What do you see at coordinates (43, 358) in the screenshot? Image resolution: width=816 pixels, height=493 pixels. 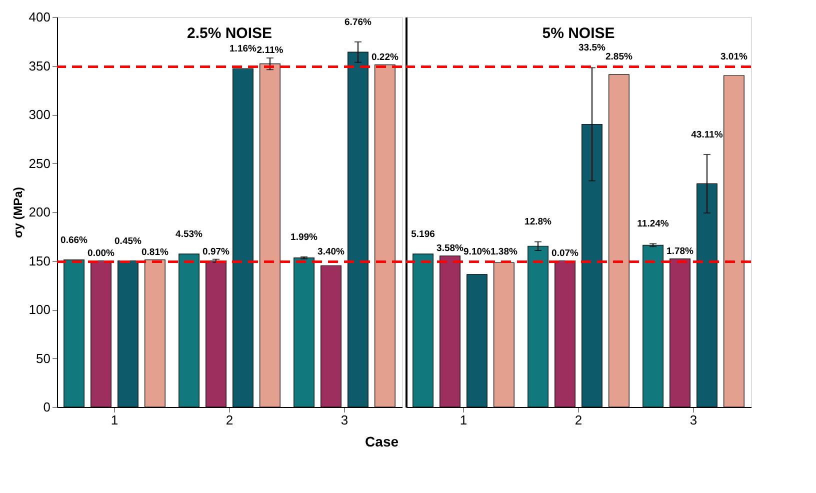 I see `y-tick-label: 50` at bounding box center [43, 358].